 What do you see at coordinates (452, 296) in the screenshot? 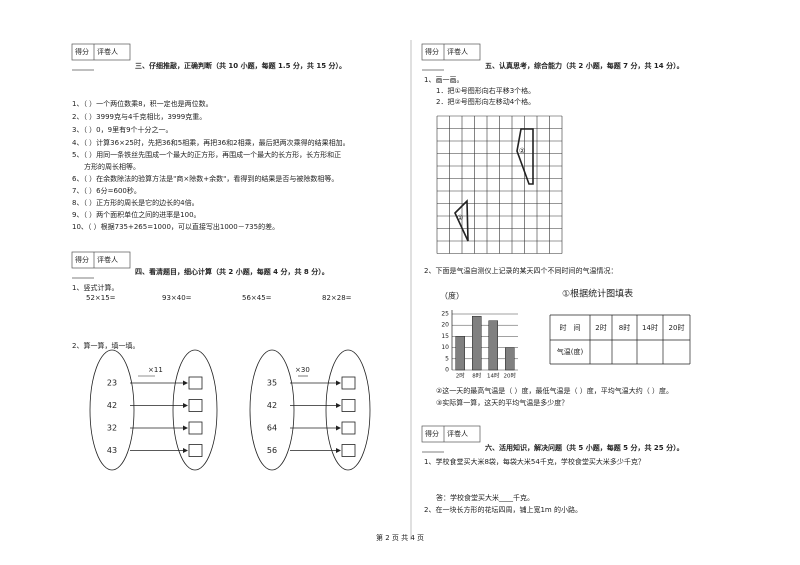
I see `chart-y-label: （度）` at bounding box center [452, 296].